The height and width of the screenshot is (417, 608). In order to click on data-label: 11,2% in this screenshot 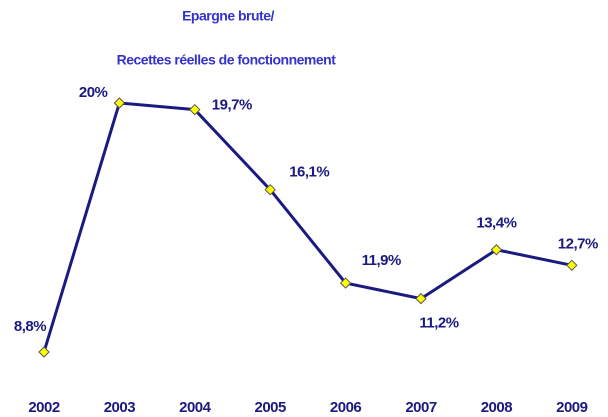, I will do `click(438, 323)`.